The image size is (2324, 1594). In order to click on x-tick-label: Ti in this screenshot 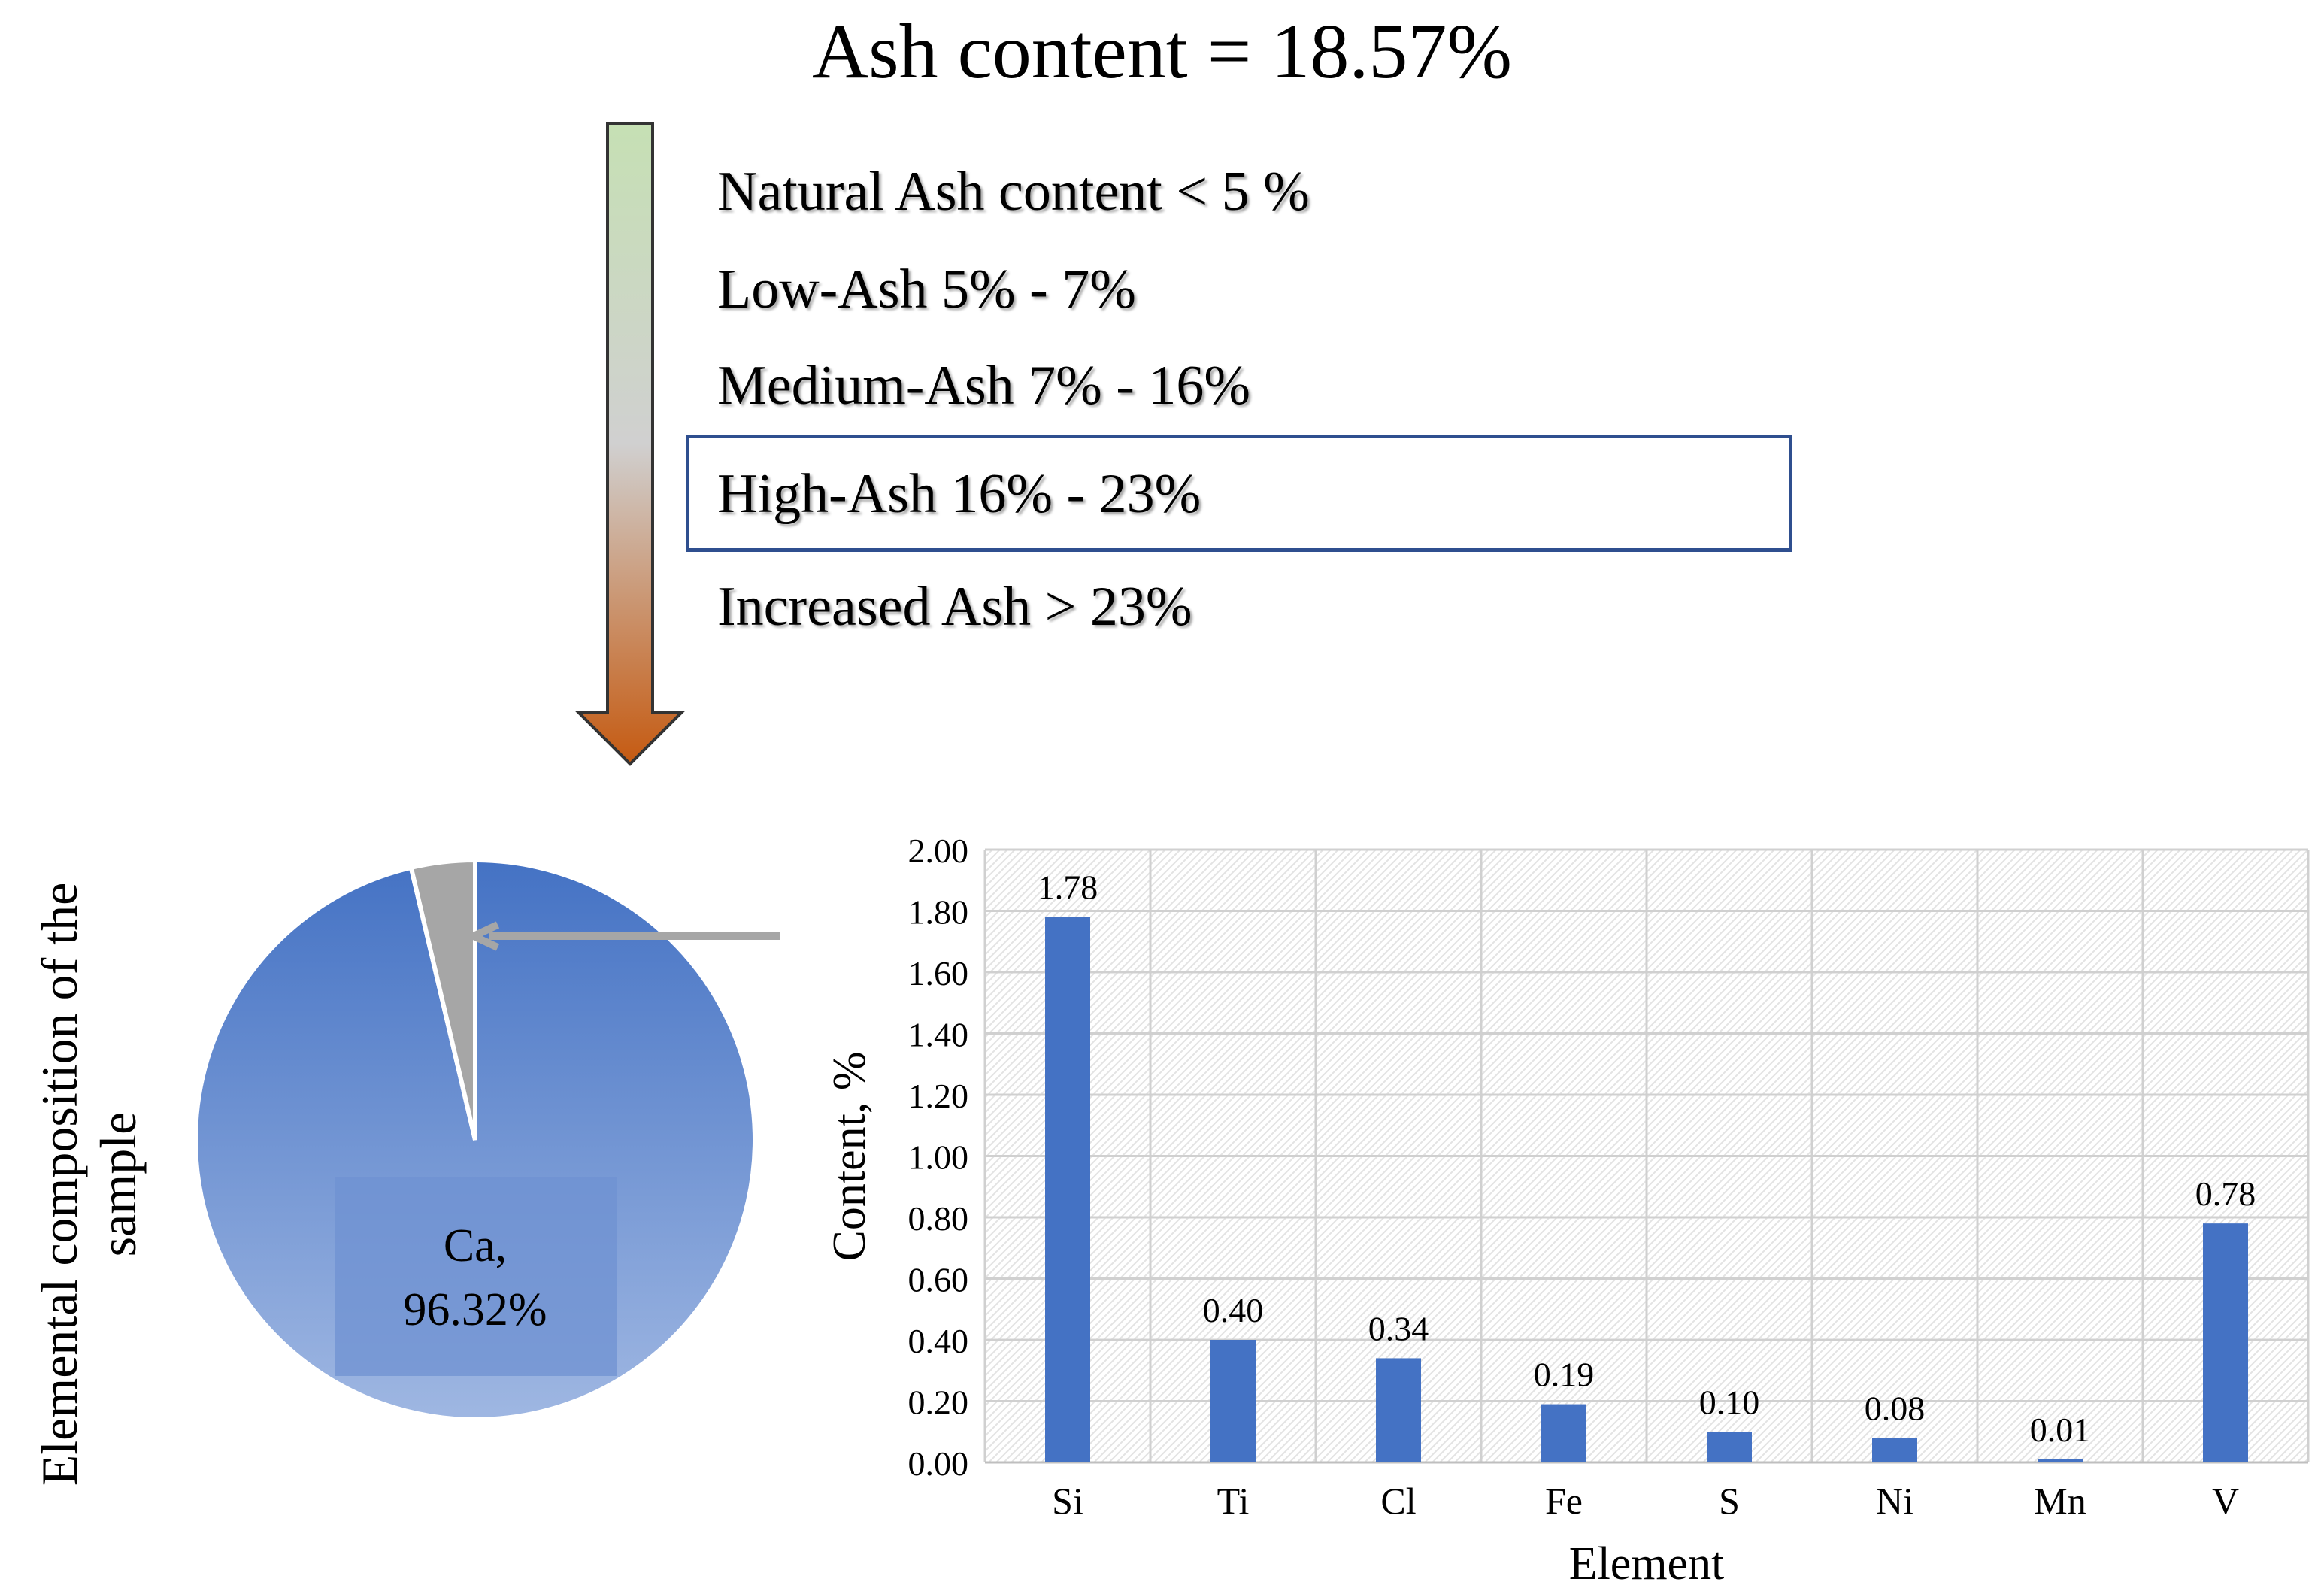, I will do `click(1233, 1501)`.